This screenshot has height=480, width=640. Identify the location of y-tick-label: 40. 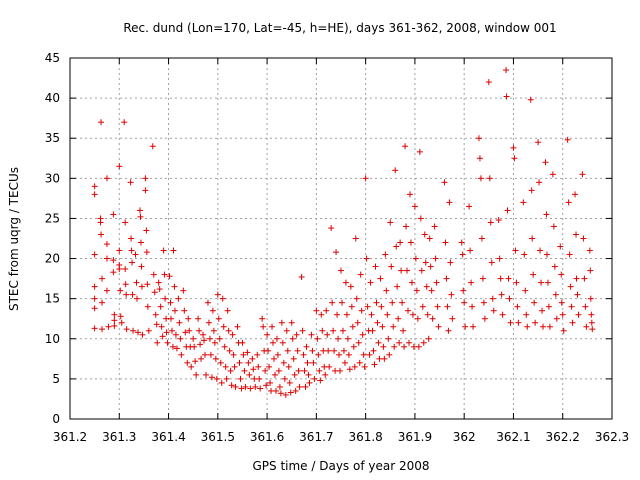
(52, 98).